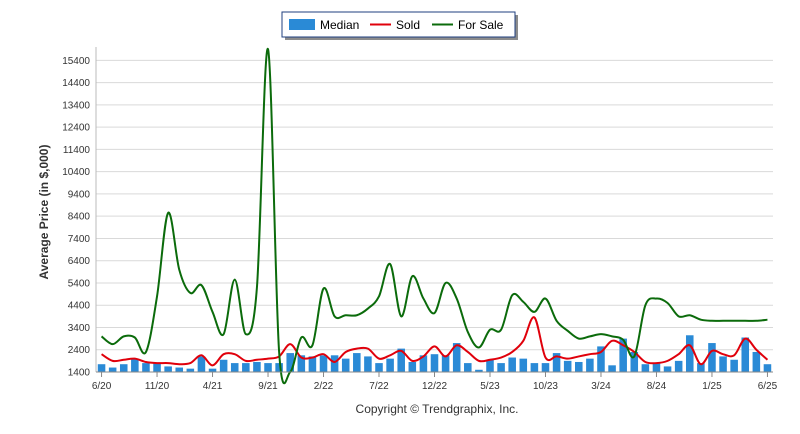  I want to click on legend-swatch-median, so click(302, 24).